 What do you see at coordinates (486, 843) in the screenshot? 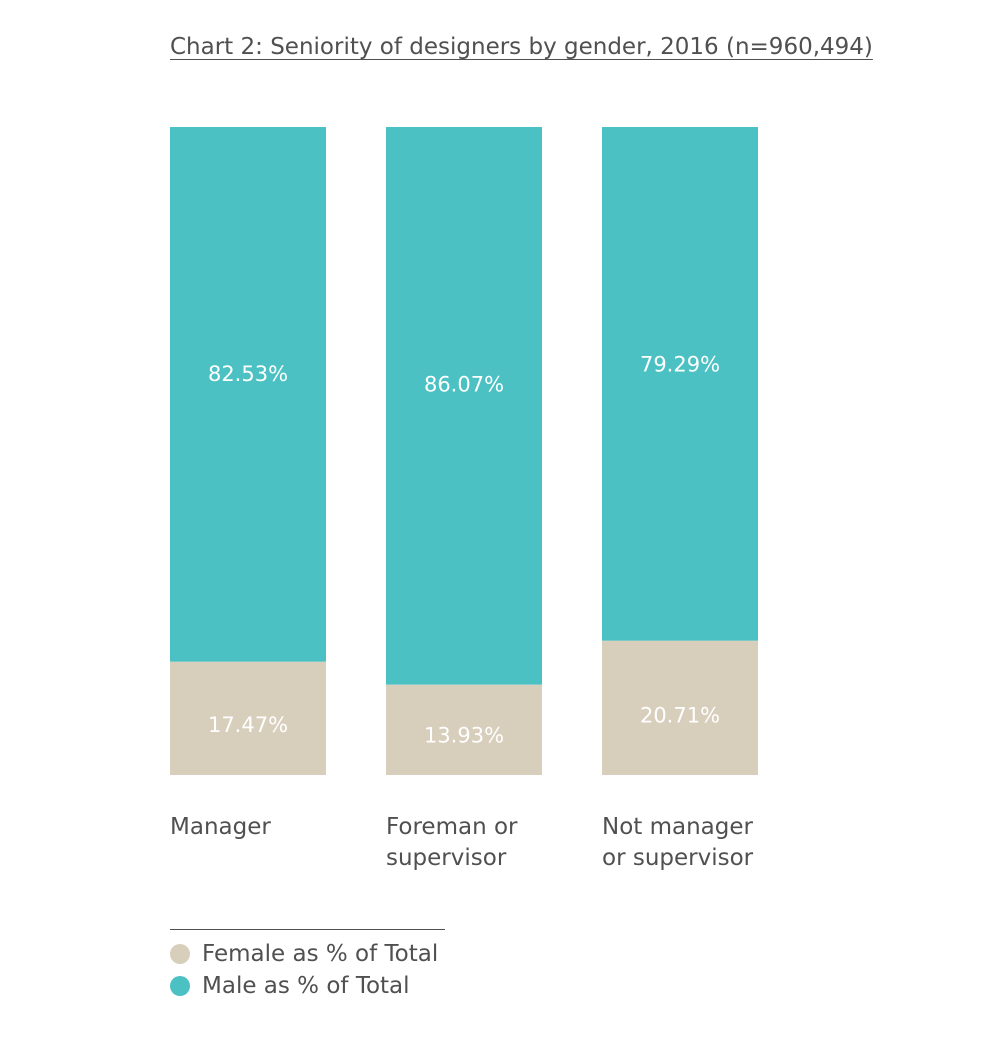
I see `category-label-foreman: Foreman or supervisor` at bounding box center [486, 843].